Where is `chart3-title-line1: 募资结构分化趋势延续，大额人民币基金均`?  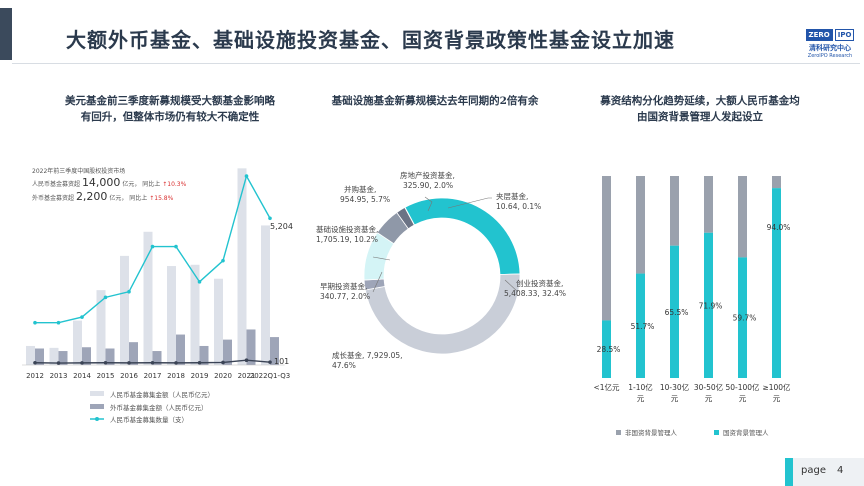 chart3-title-line1: 募资结构分化趋势延续，大额人民币基金均 is located at coordinates (700, 101).